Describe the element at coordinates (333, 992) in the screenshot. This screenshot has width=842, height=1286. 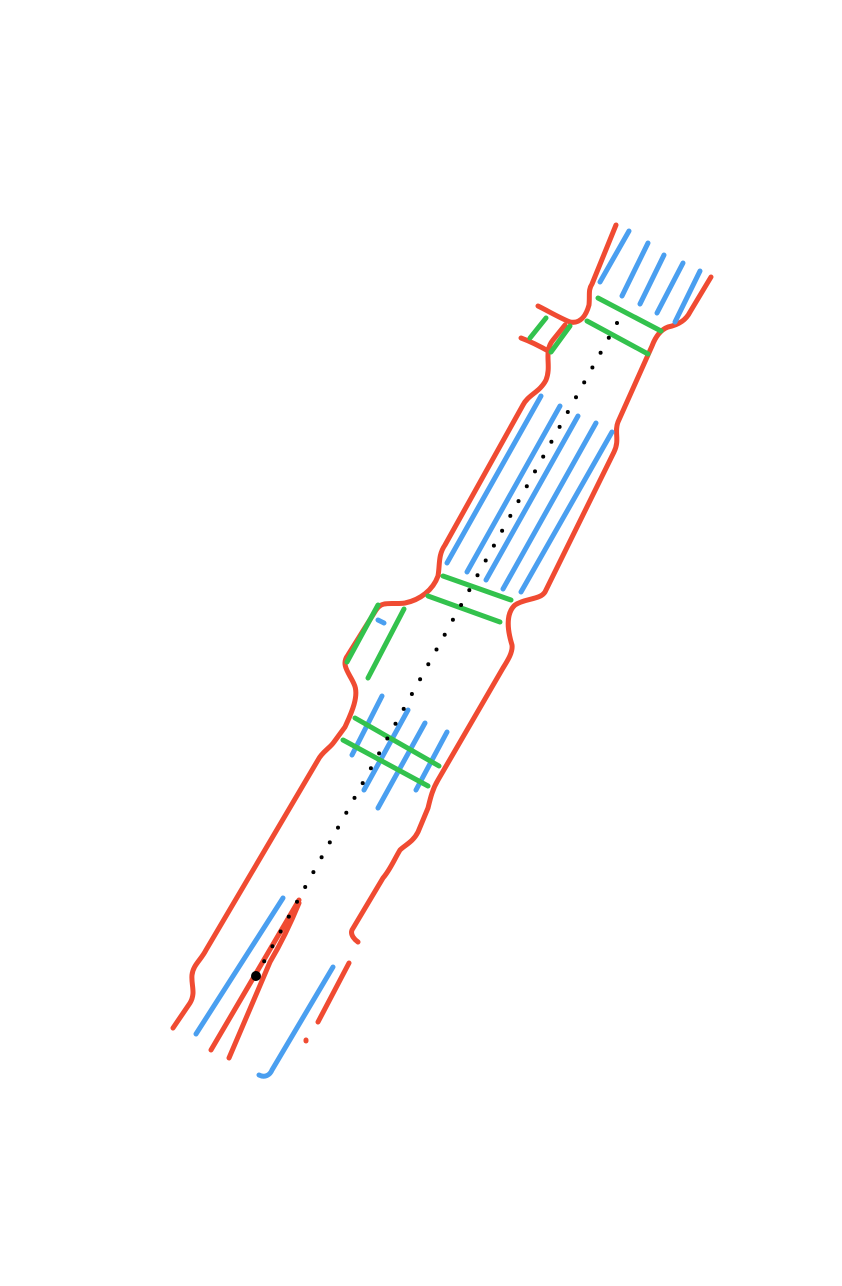
I see `road-edge-right-lower` at that location.